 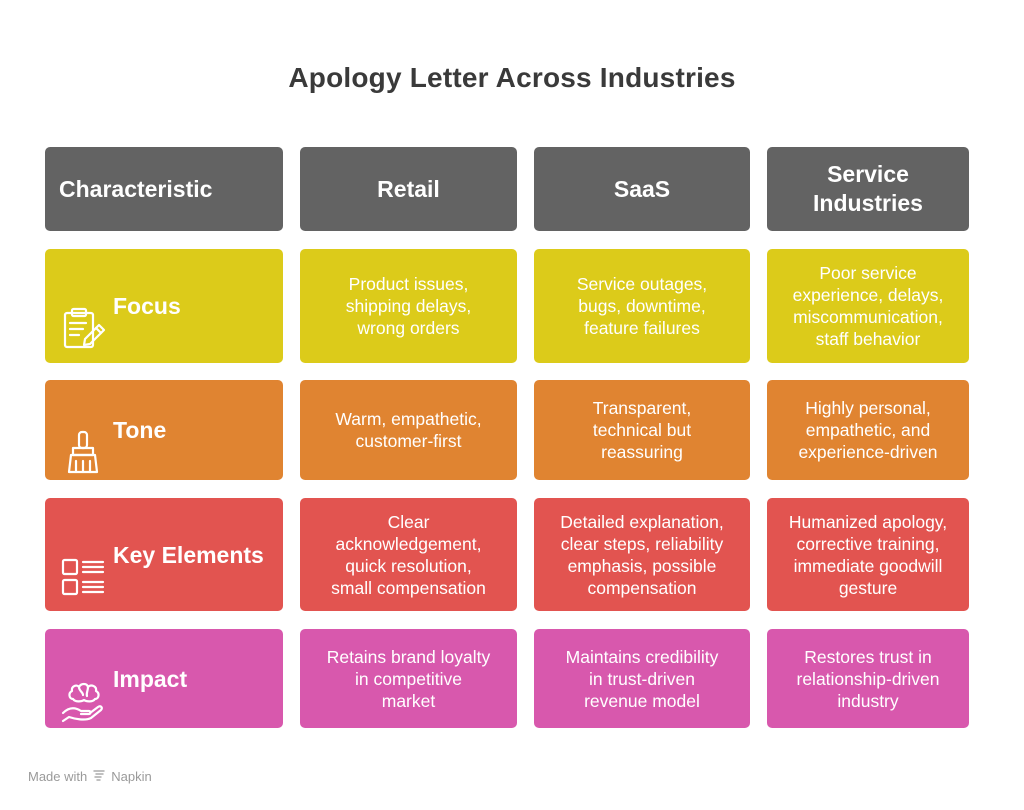 What do you see at coordinates (99, 776) in the screenshot?
I see `napkin-logo-icon` at bounding box center [99, 776].